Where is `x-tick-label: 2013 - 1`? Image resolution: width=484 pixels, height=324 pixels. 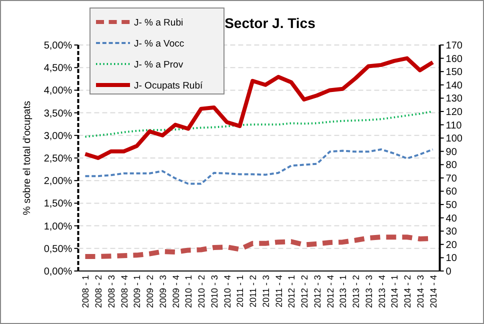
x-tick-label: 2013 - 1 is located at coordinates (343, 291).